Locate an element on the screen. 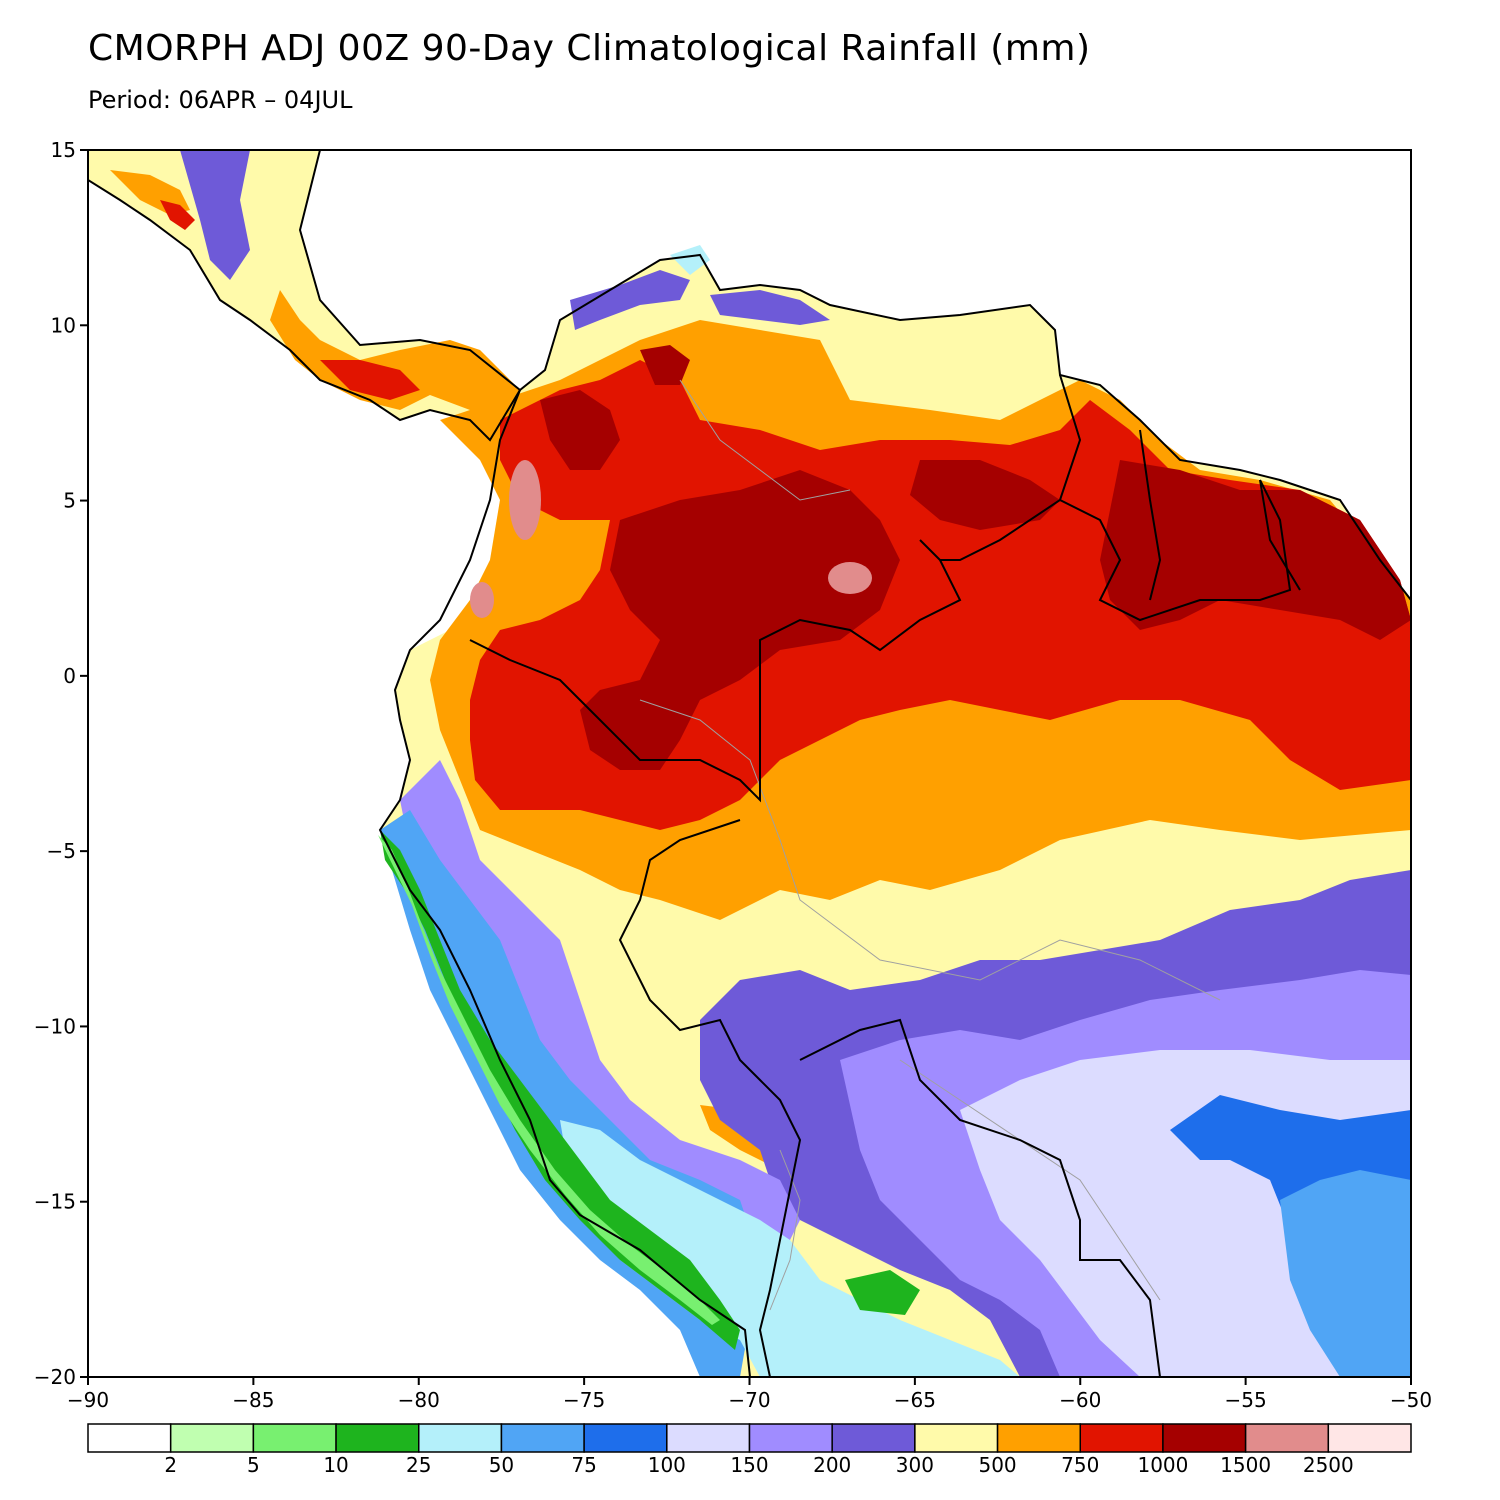 The height and width of the screenshot is (1500, 1500). x-tick-label: −70 is located at coordinates (749, 1400).